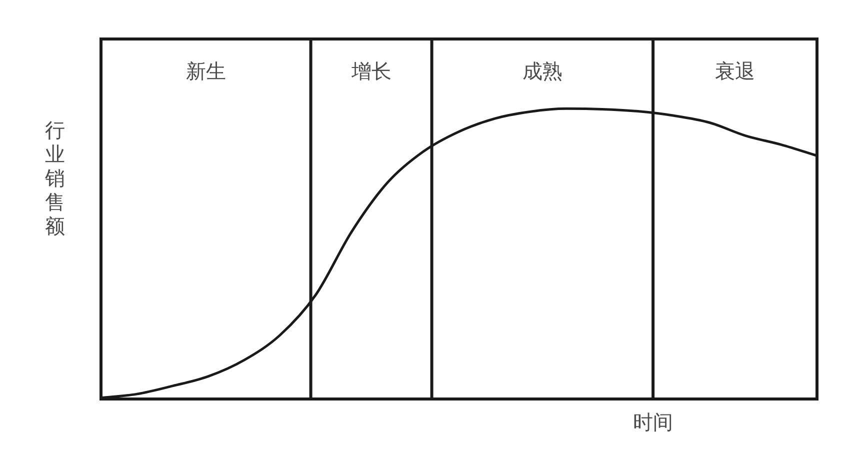 This screenshot has height=471, width=865. Describe the element at coordinates (542, 71) in the screenshot. I see `text: 成熟` at that location.